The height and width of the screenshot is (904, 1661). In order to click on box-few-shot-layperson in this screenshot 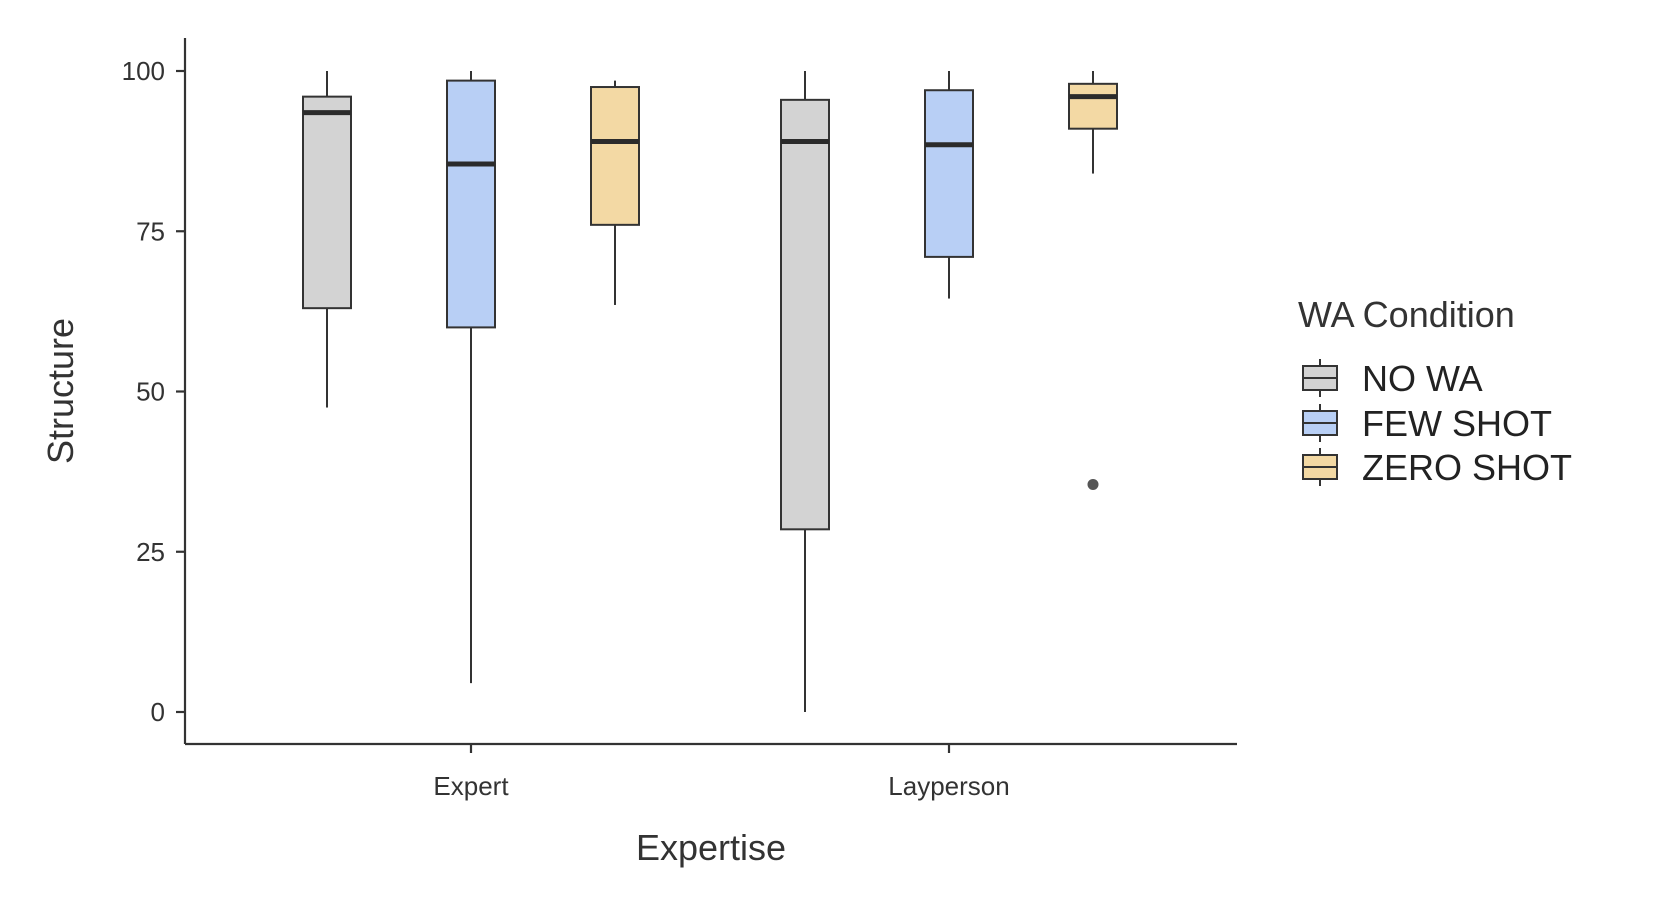, I will do `click(949, 185)`.